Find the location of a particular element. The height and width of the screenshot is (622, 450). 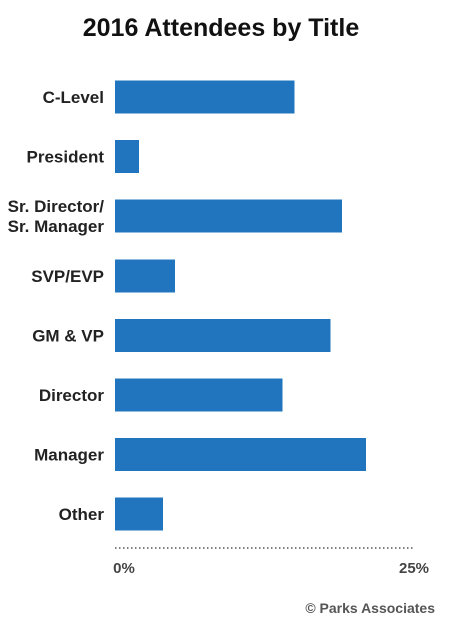

chart-title: 2016 Attendees by Title is located at coordinates (221, 28).